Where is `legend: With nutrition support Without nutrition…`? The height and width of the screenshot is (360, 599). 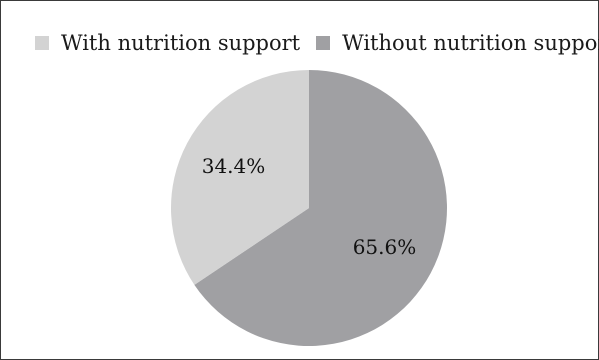 legend: With nutrition support Without nutrition… is located at coordinates (317, 43).